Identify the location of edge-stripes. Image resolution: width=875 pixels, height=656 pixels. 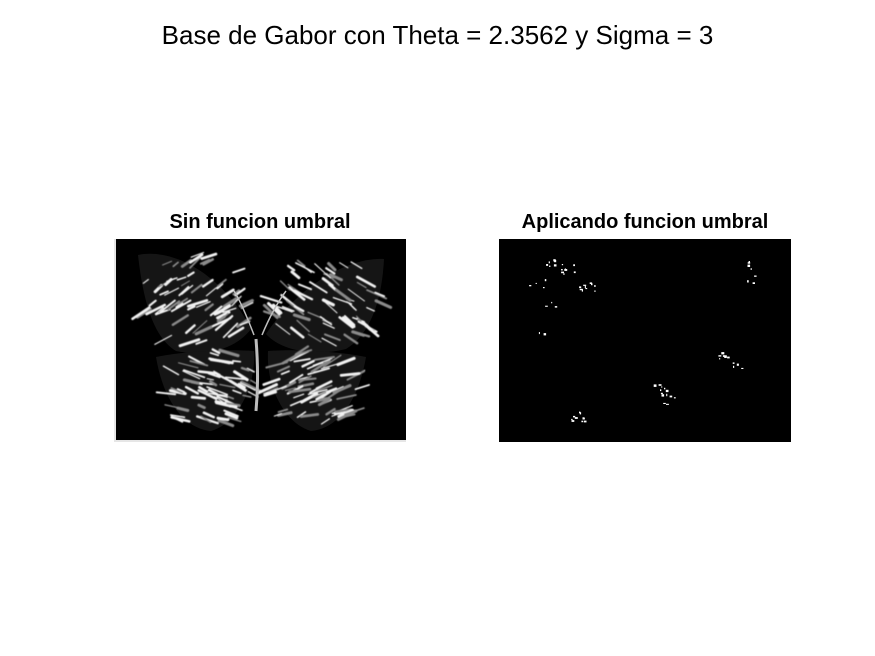
(262, 339).